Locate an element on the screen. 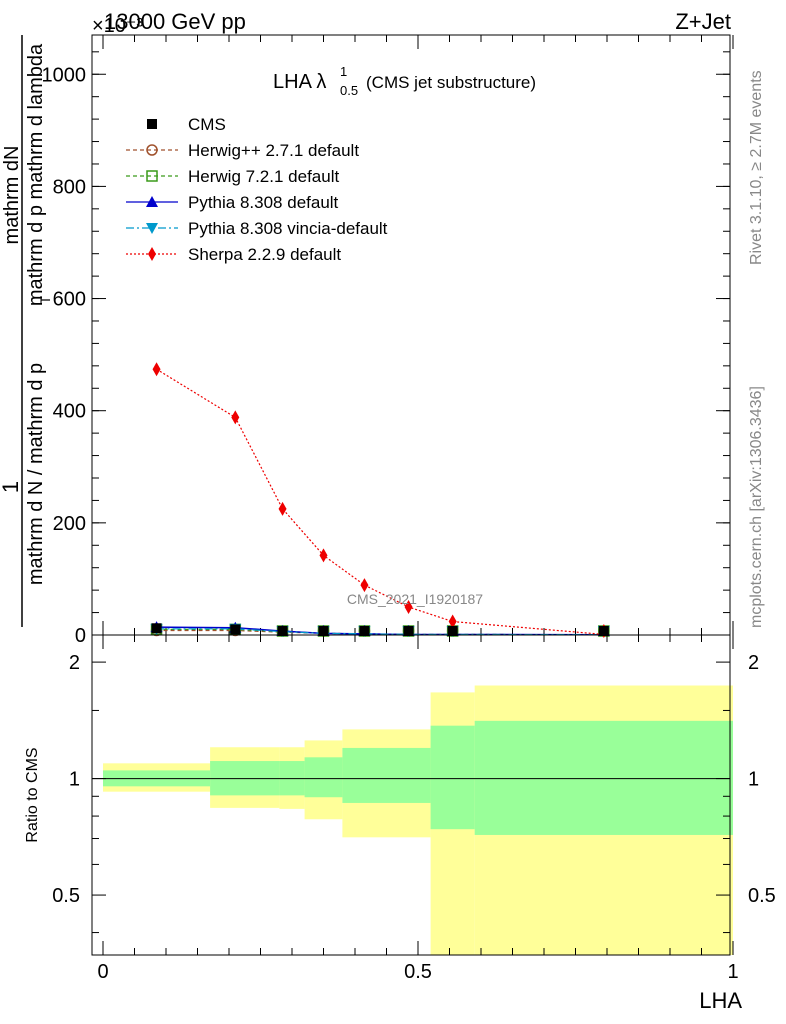 Image resolution: width=786 pixels, height=1024 pixels. ratio-x-tick-label: 0 is located at coordinates (102, 972).